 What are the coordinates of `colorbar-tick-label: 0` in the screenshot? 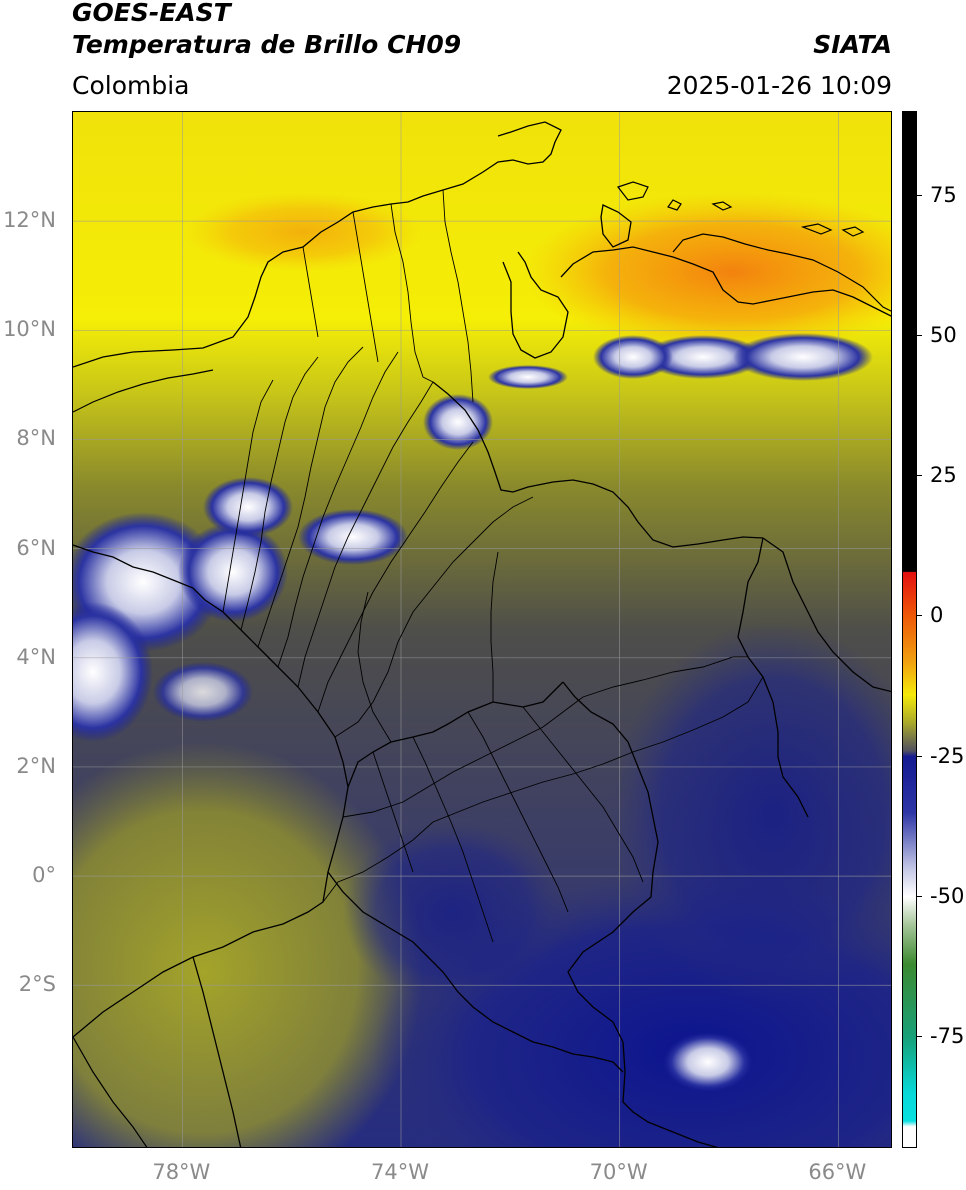 It's located at (937, 615).